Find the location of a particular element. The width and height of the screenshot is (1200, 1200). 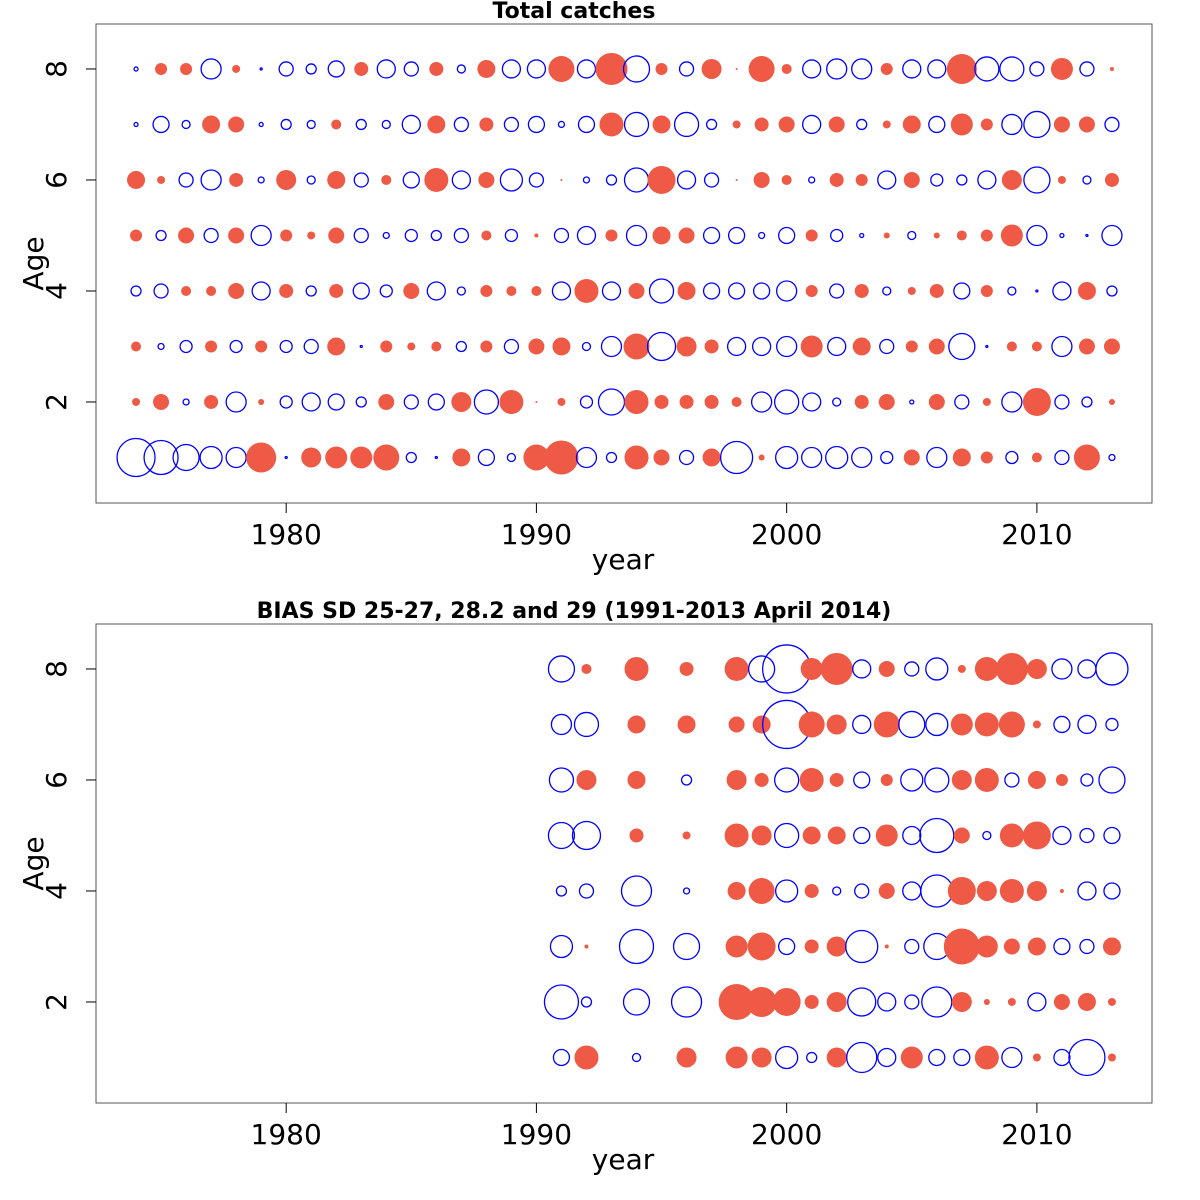

x-tick-label: 2000 is located at coordinates (786, 534).